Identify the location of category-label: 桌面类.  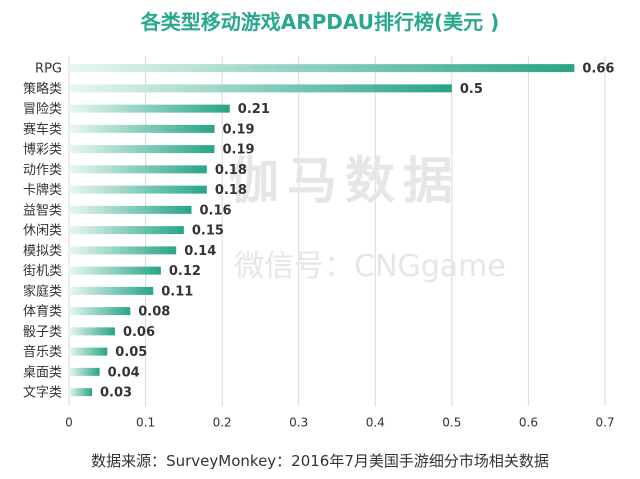
(42, 372).